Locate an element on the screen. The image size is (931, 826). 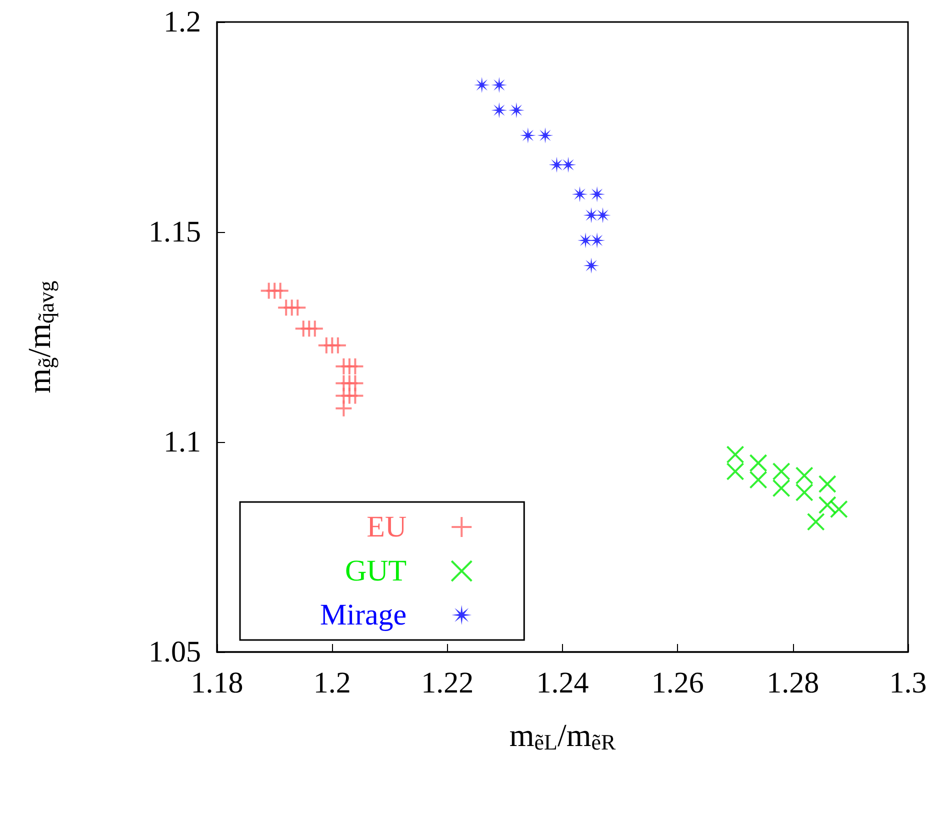
legend-label: GUT is located at coordinates (375, 571).